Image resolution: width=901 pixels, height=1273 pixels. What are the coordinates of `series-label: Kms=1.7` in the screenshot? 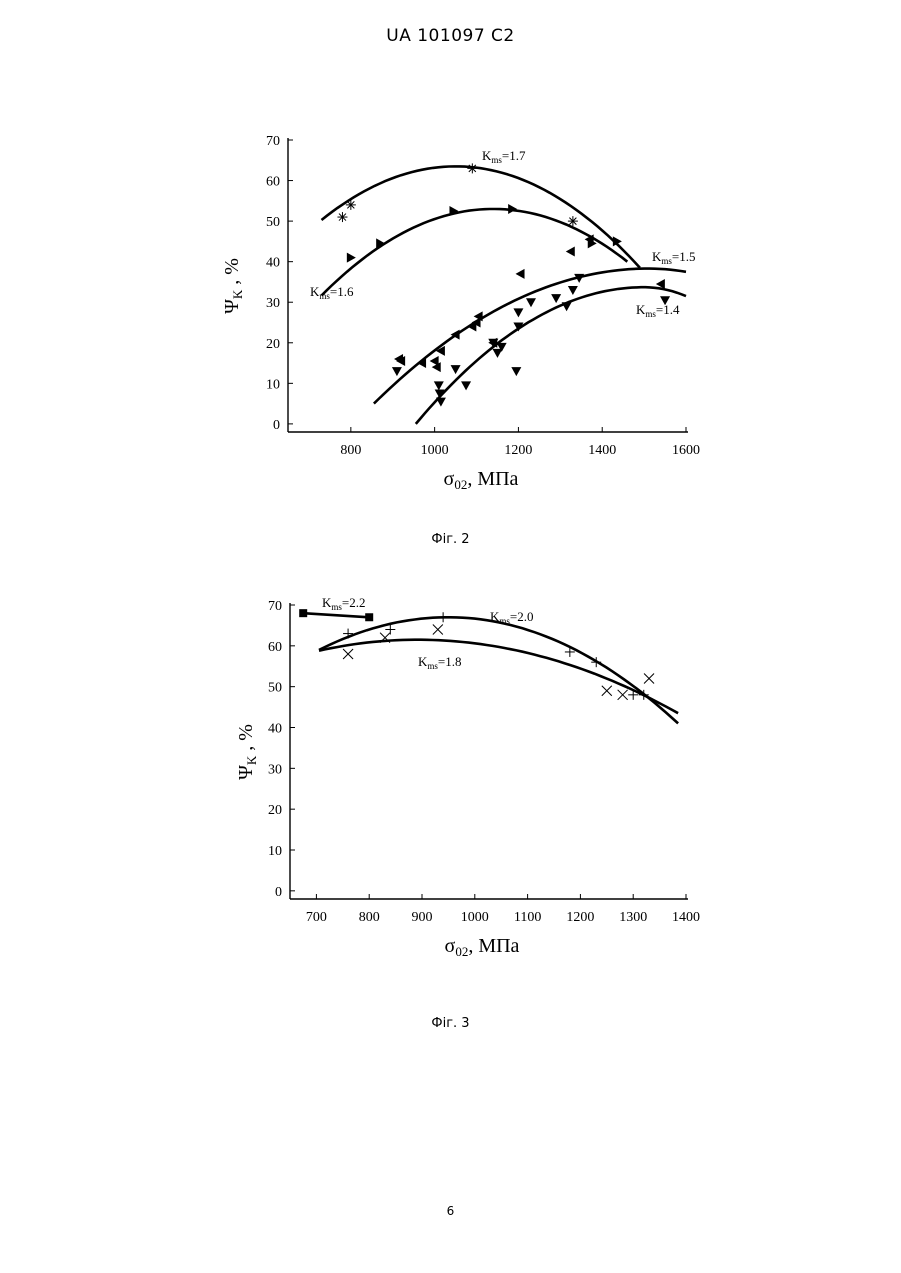 It's located at (504, 156).